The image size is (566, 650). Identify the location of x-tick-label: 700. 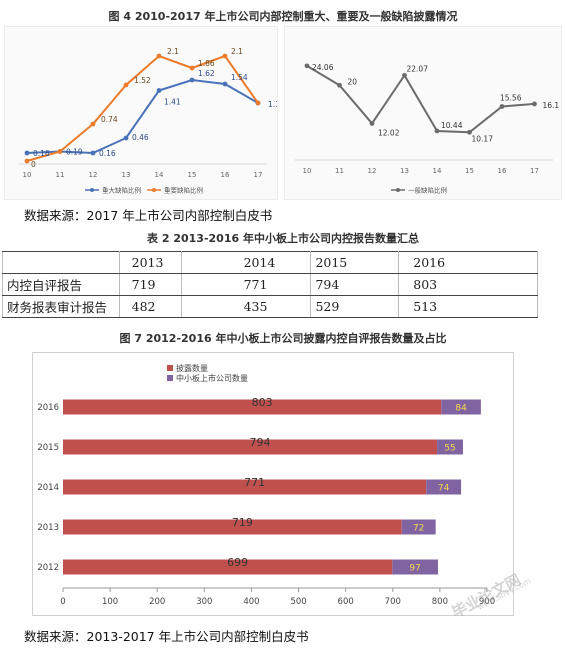
(393, 602).